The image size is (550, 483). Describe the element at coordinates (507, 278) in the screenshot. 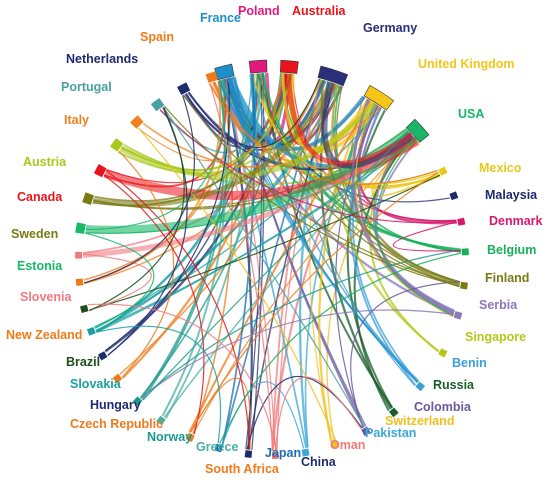

I see `label-finland: Finland` at that location.